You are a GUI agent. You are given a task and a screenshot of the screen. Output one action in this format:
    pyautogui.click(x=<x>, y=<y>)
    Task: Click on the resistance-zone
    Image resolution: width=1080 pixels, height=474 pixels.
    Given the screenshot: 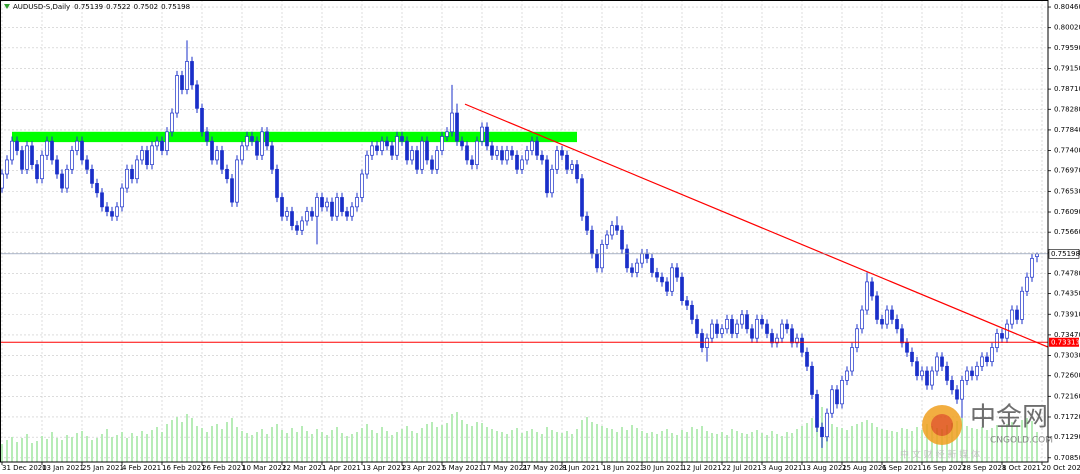 What is the action you would take?
    pyautogui.click(x=294, y=137)
    